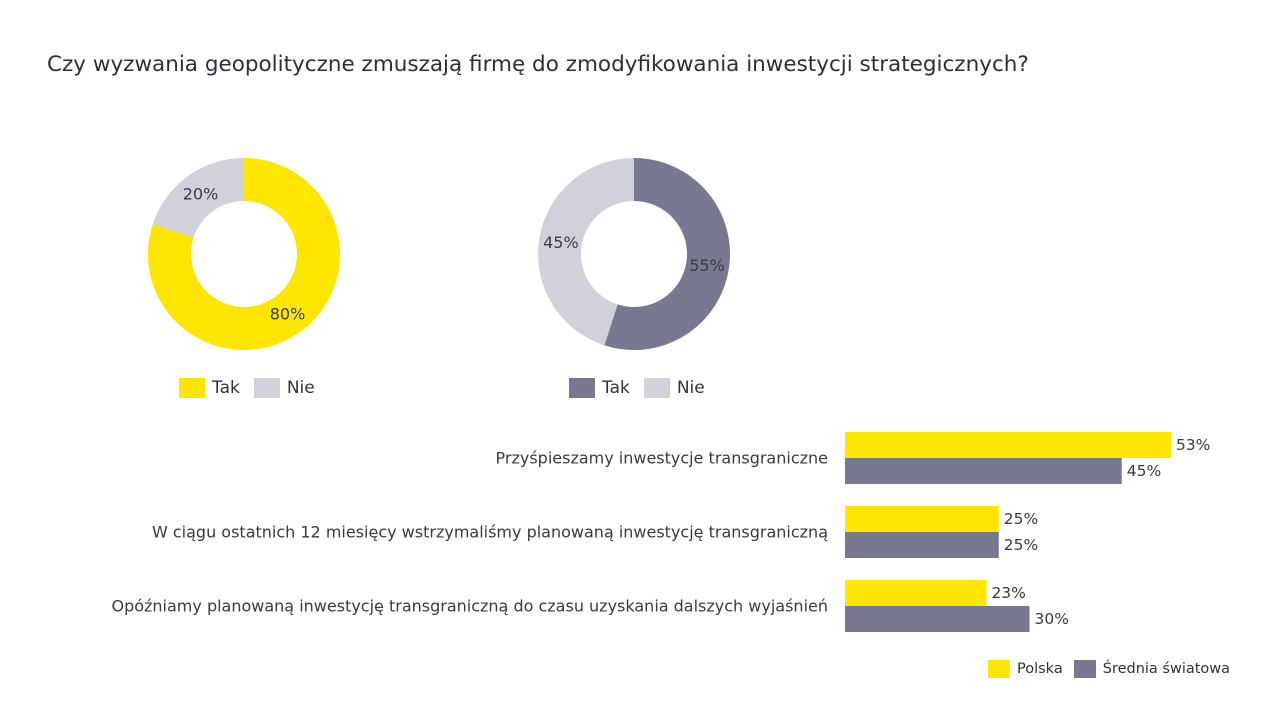 The width and height of the screenshot is (1281, 720). Describe the element at coordinates (201, 194) in the screenshot. I see `donut-slice-label: 20%` at that location.